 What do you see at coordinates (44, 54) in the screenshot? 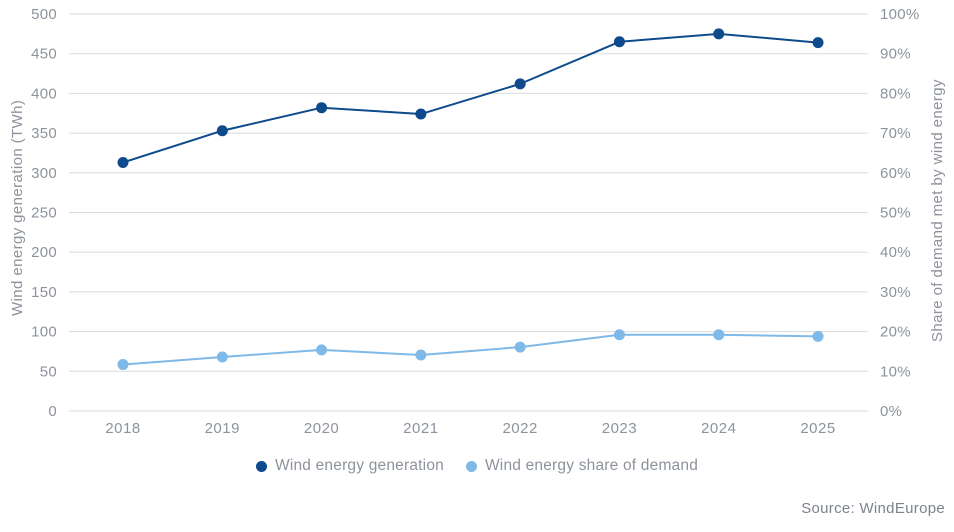
I see `y-tick-label-left: 450` at bounding box center [44, 54].